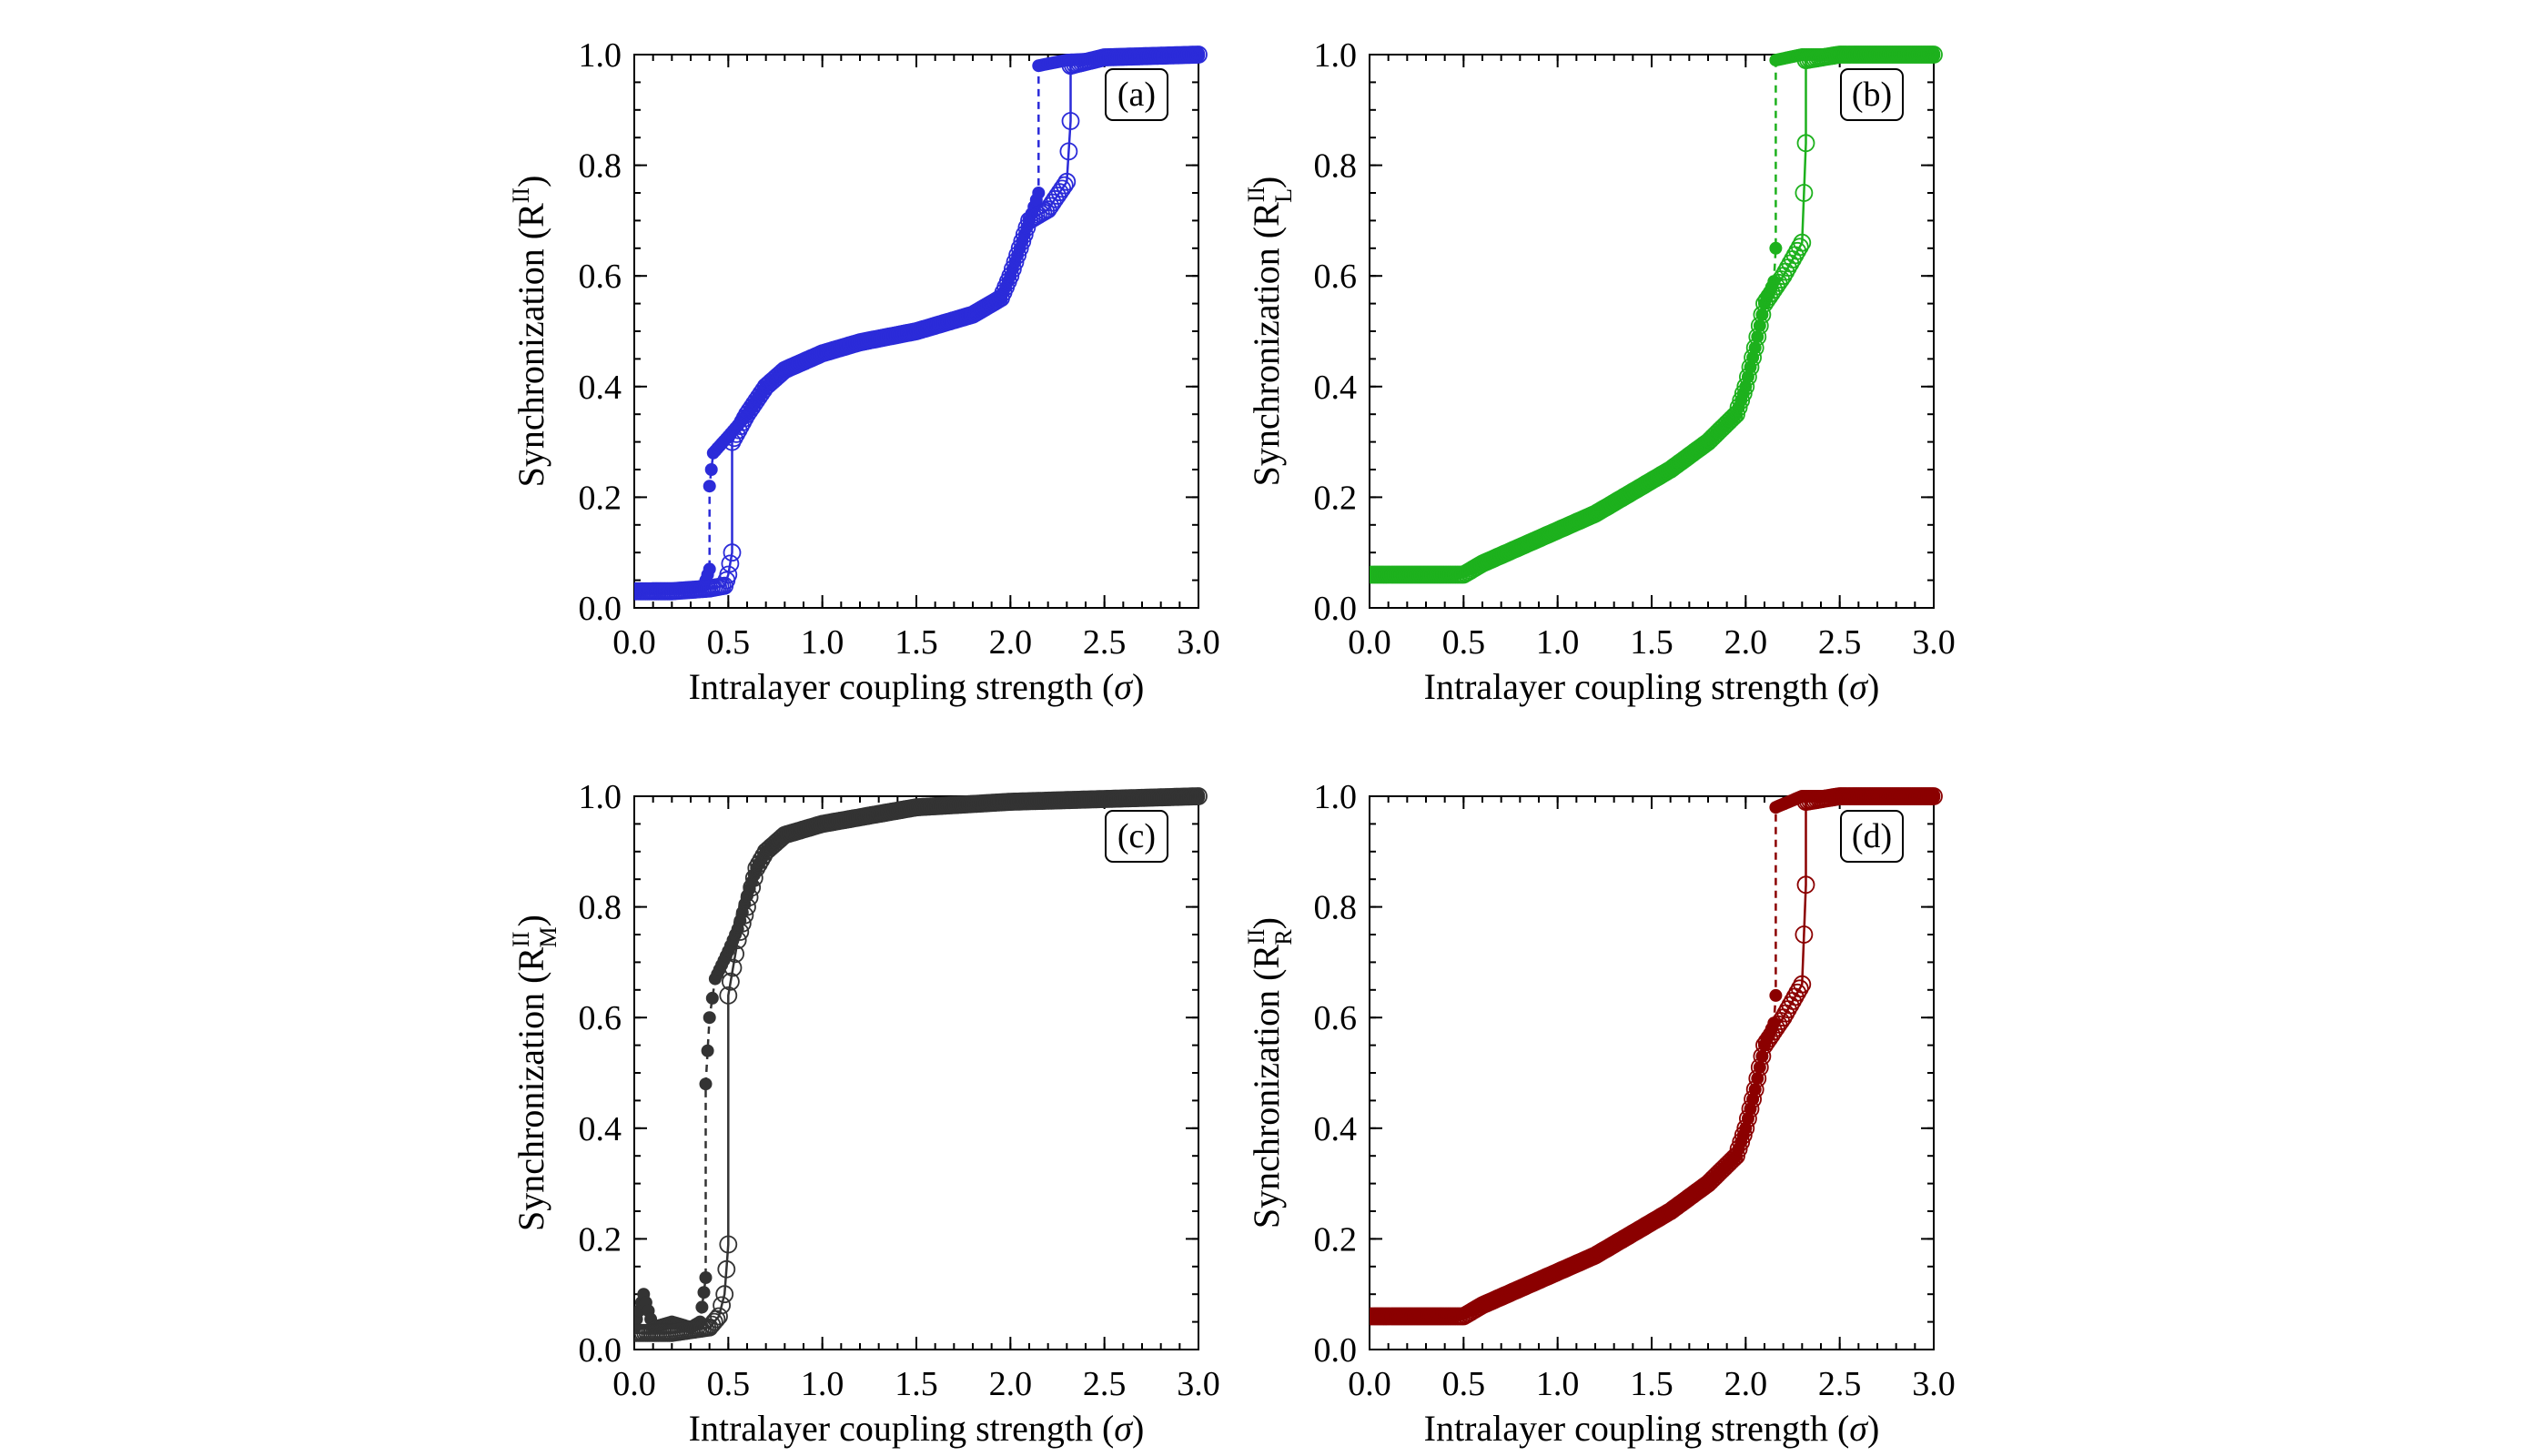  I want to click on x-tick-label: 2.5, so click(1840, 643).